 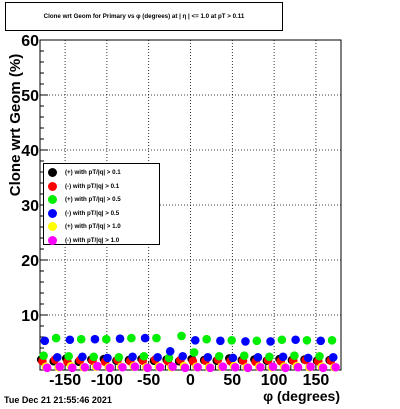 I want to click on legend-entry: (-) with pT/|q| > 1.0, so click(x=101, y=241).